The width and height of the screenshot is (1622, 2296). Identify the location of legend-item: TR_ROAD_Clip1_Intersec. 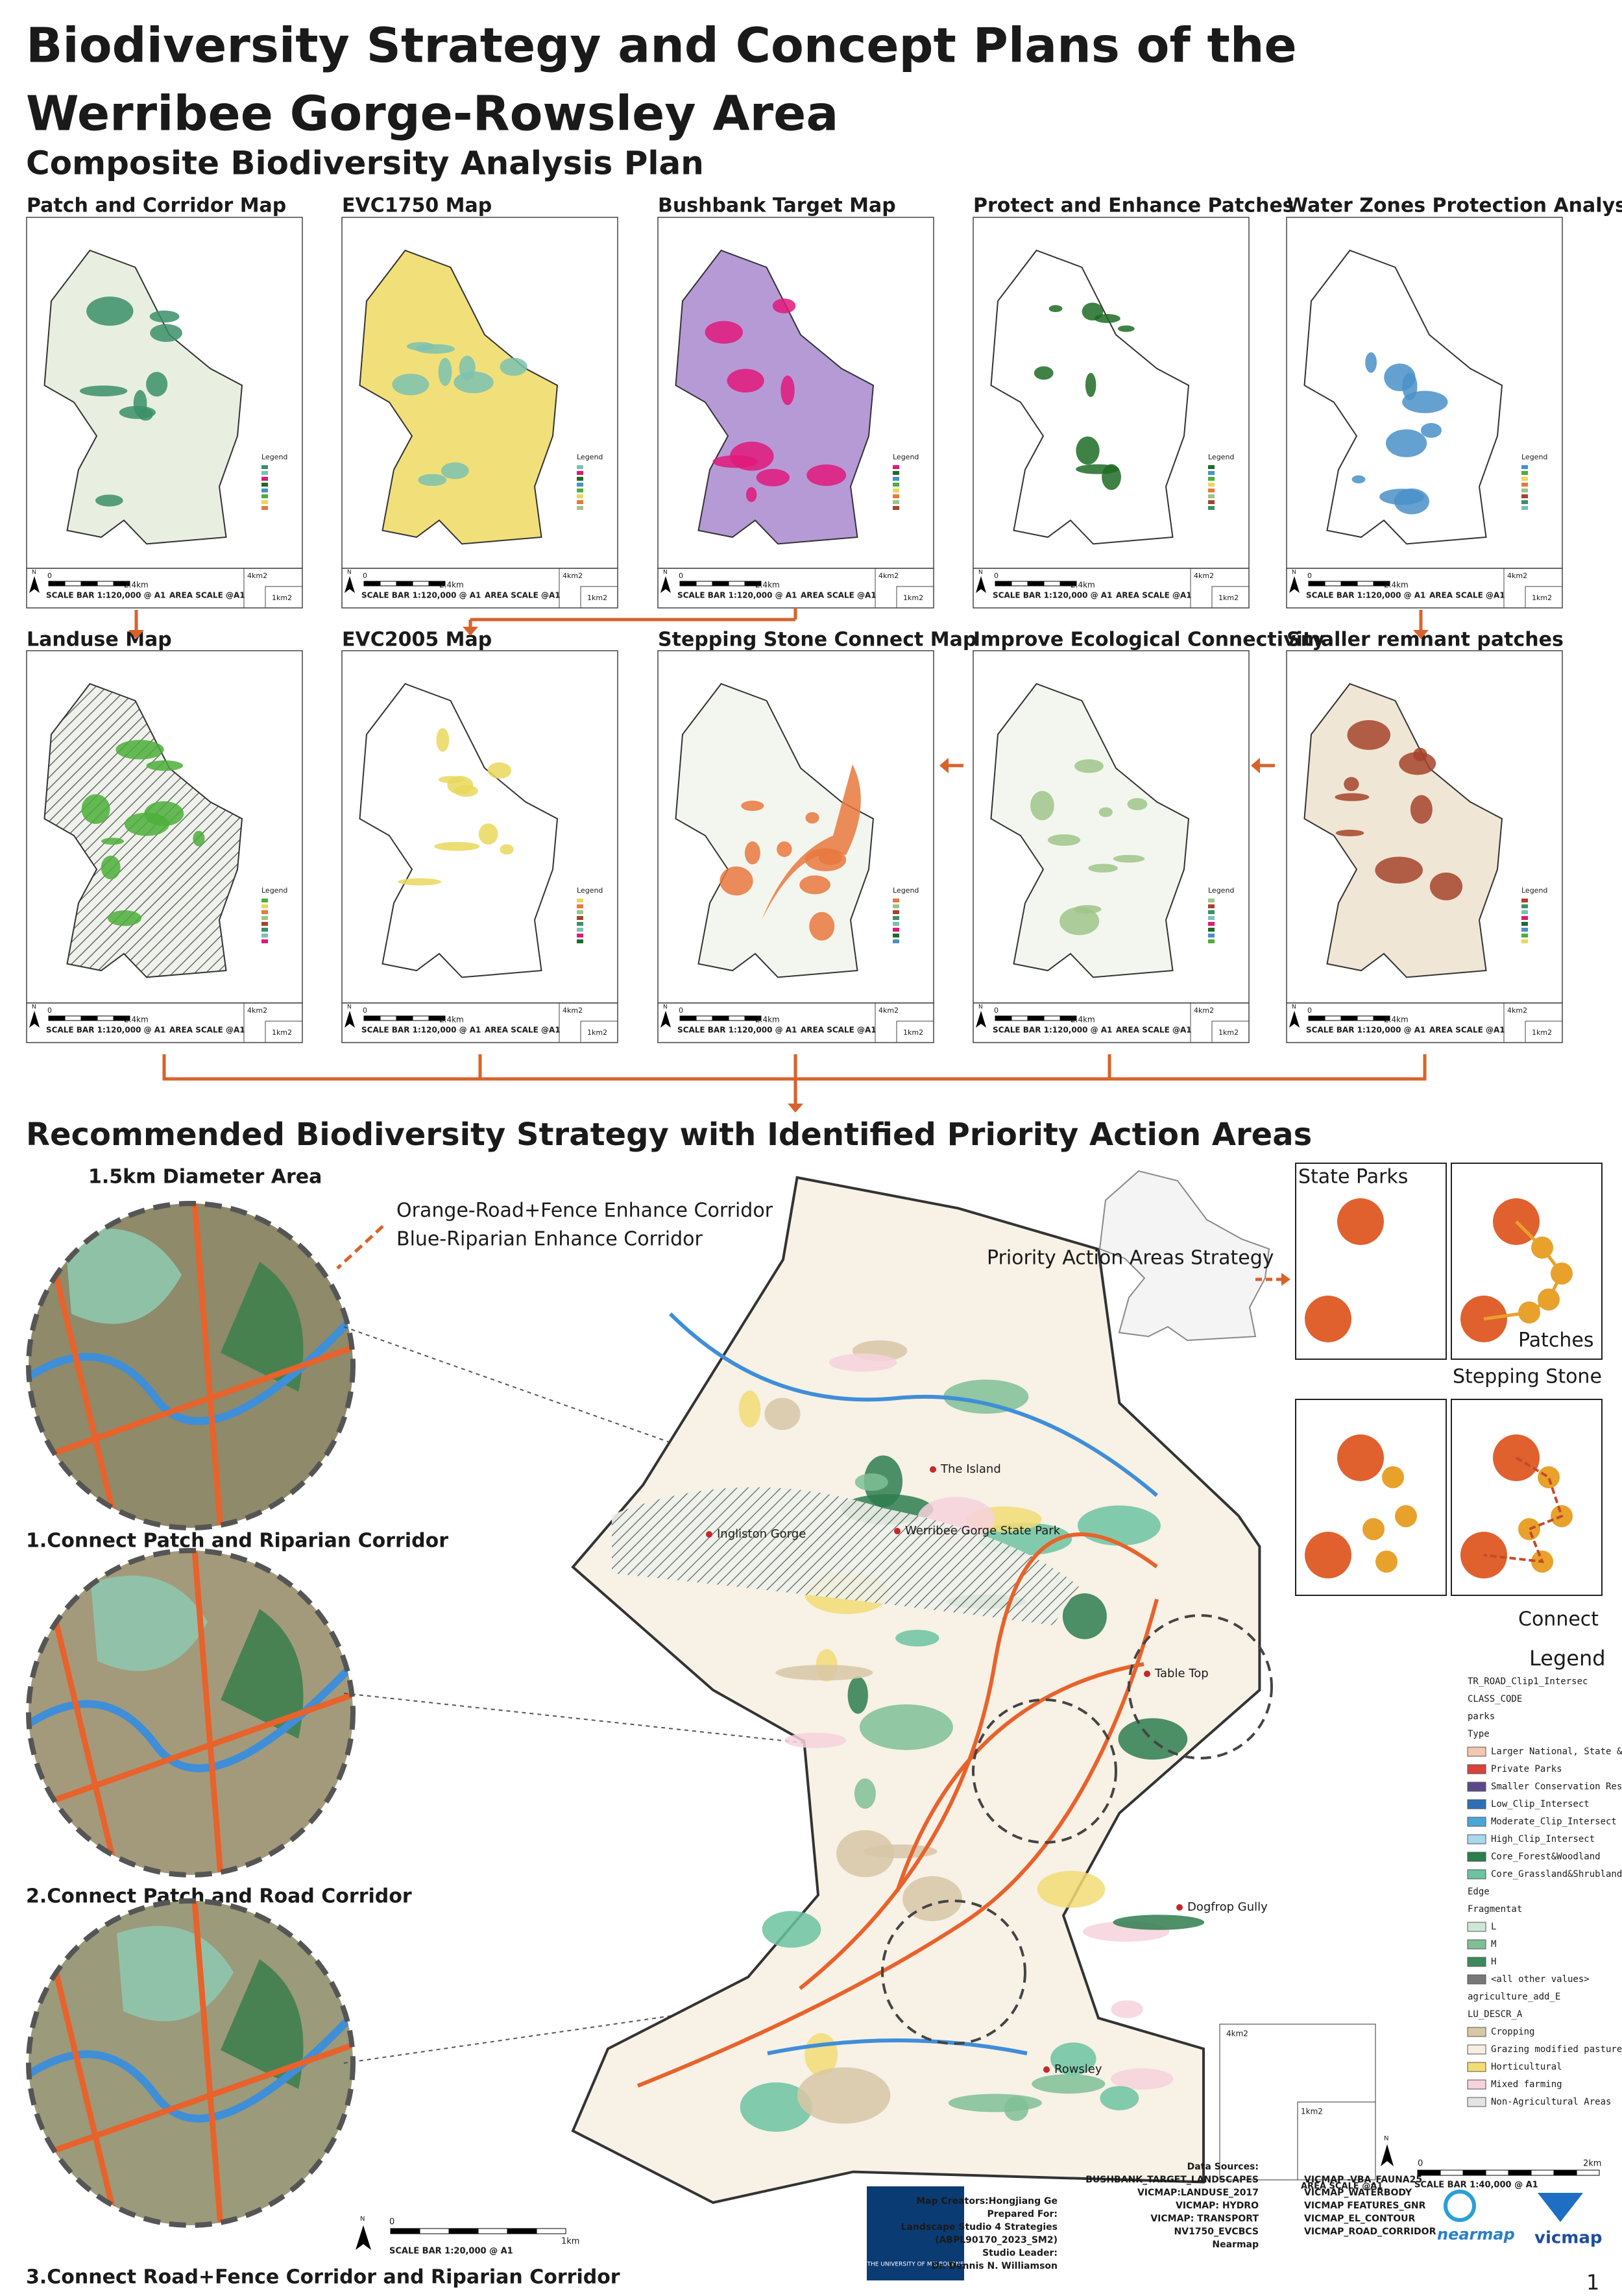
(1528, 1681).